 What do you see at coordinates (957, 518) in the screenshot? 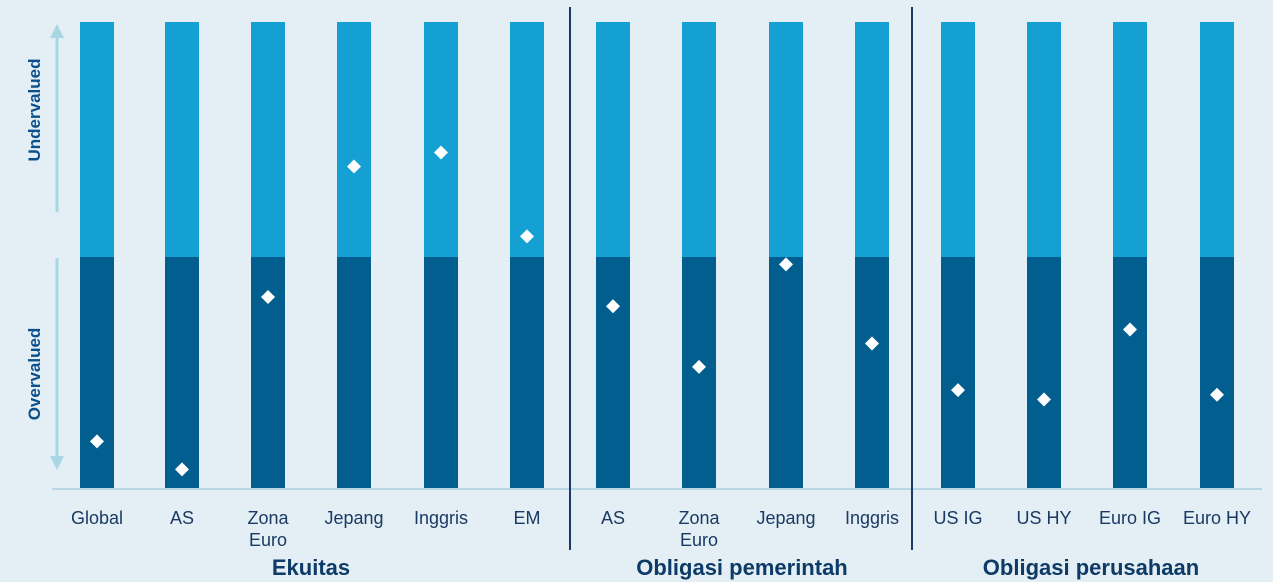
I see `x-tick-label: US IG` at bounding box center [957, 518].